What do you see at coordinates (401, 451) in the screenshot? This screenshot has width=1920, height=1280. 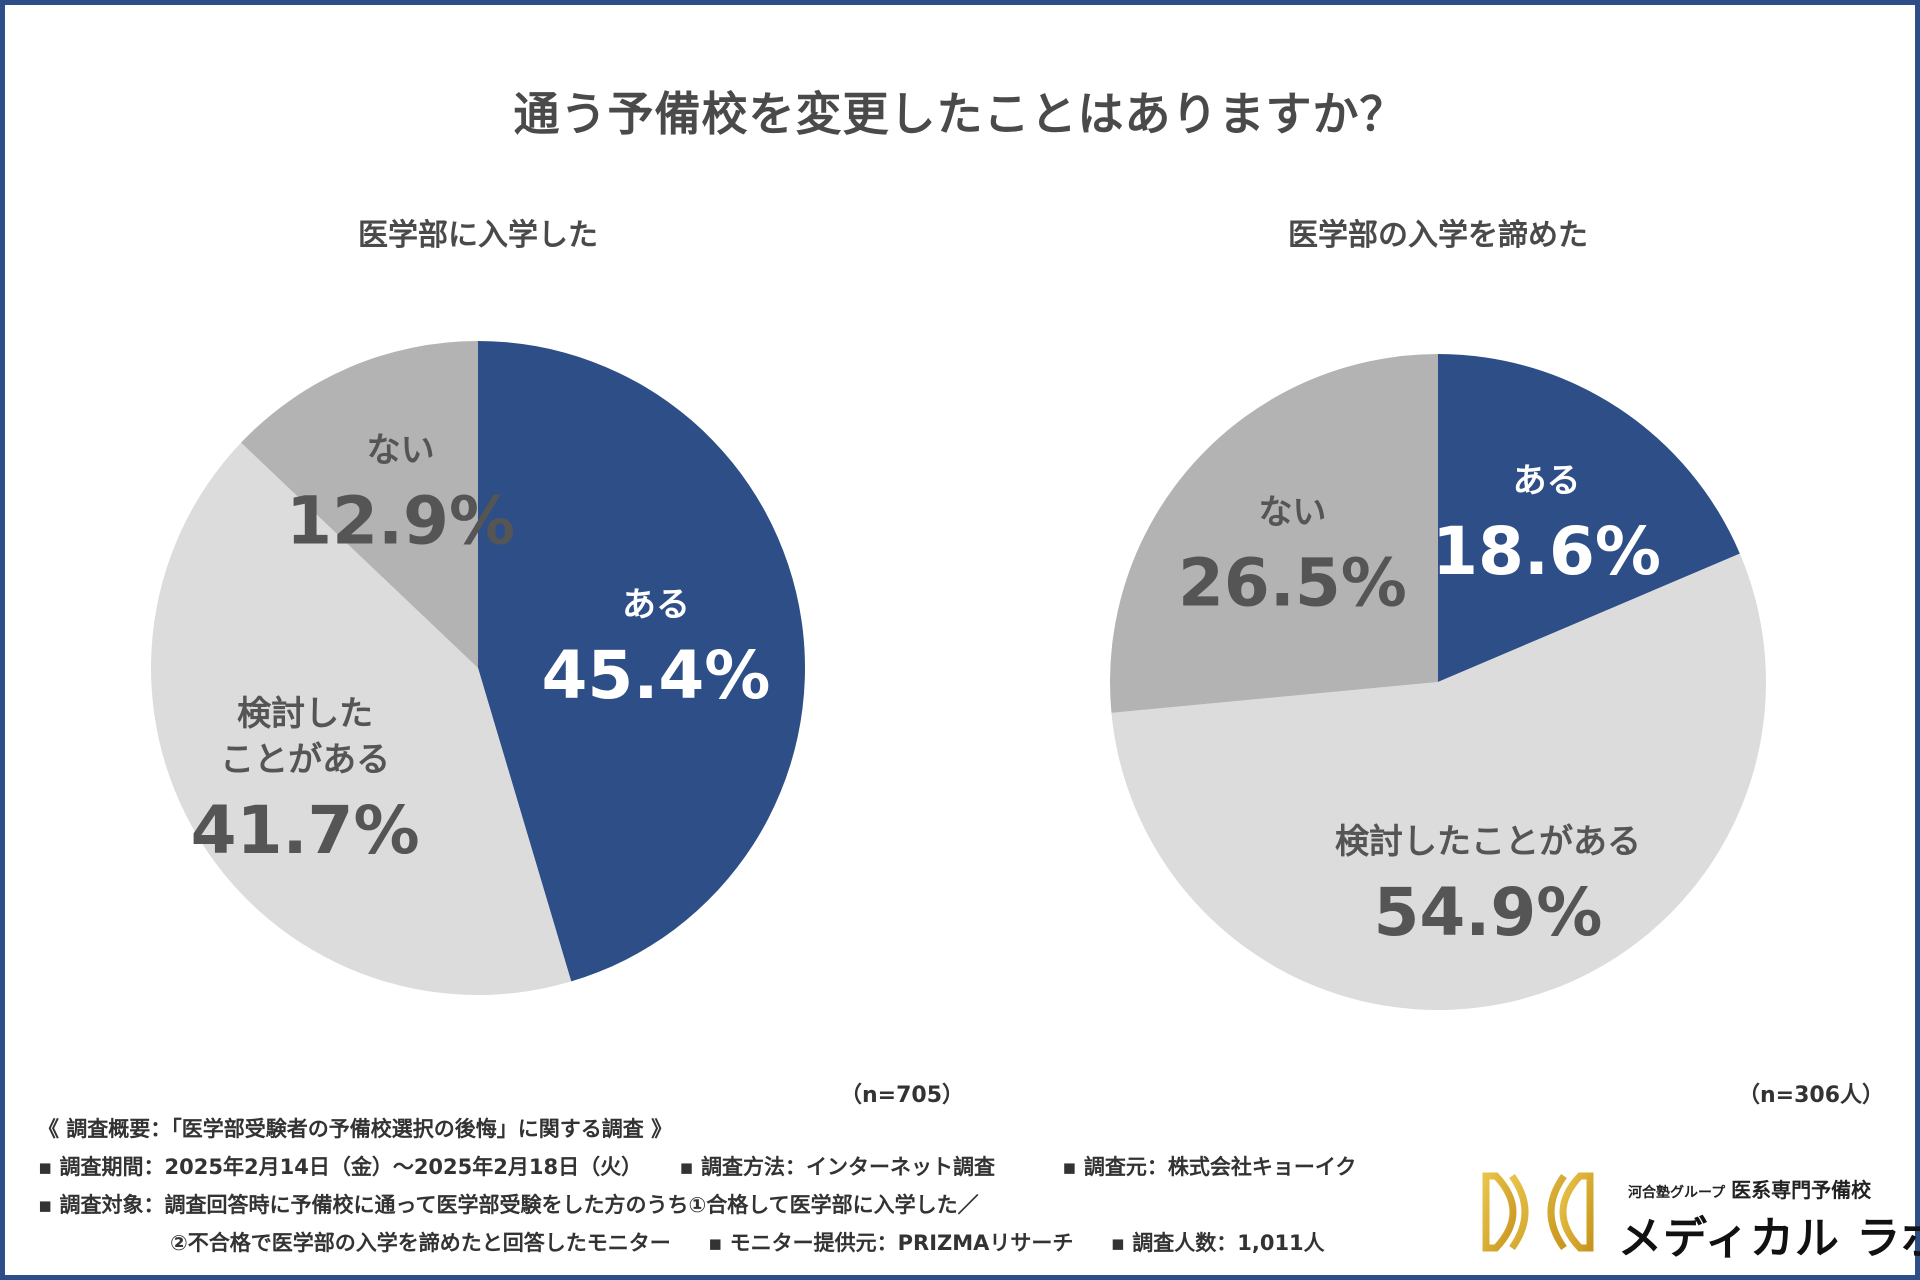 I see `pie-left-slice-2-name: ない` at bounding box center [401, 451].